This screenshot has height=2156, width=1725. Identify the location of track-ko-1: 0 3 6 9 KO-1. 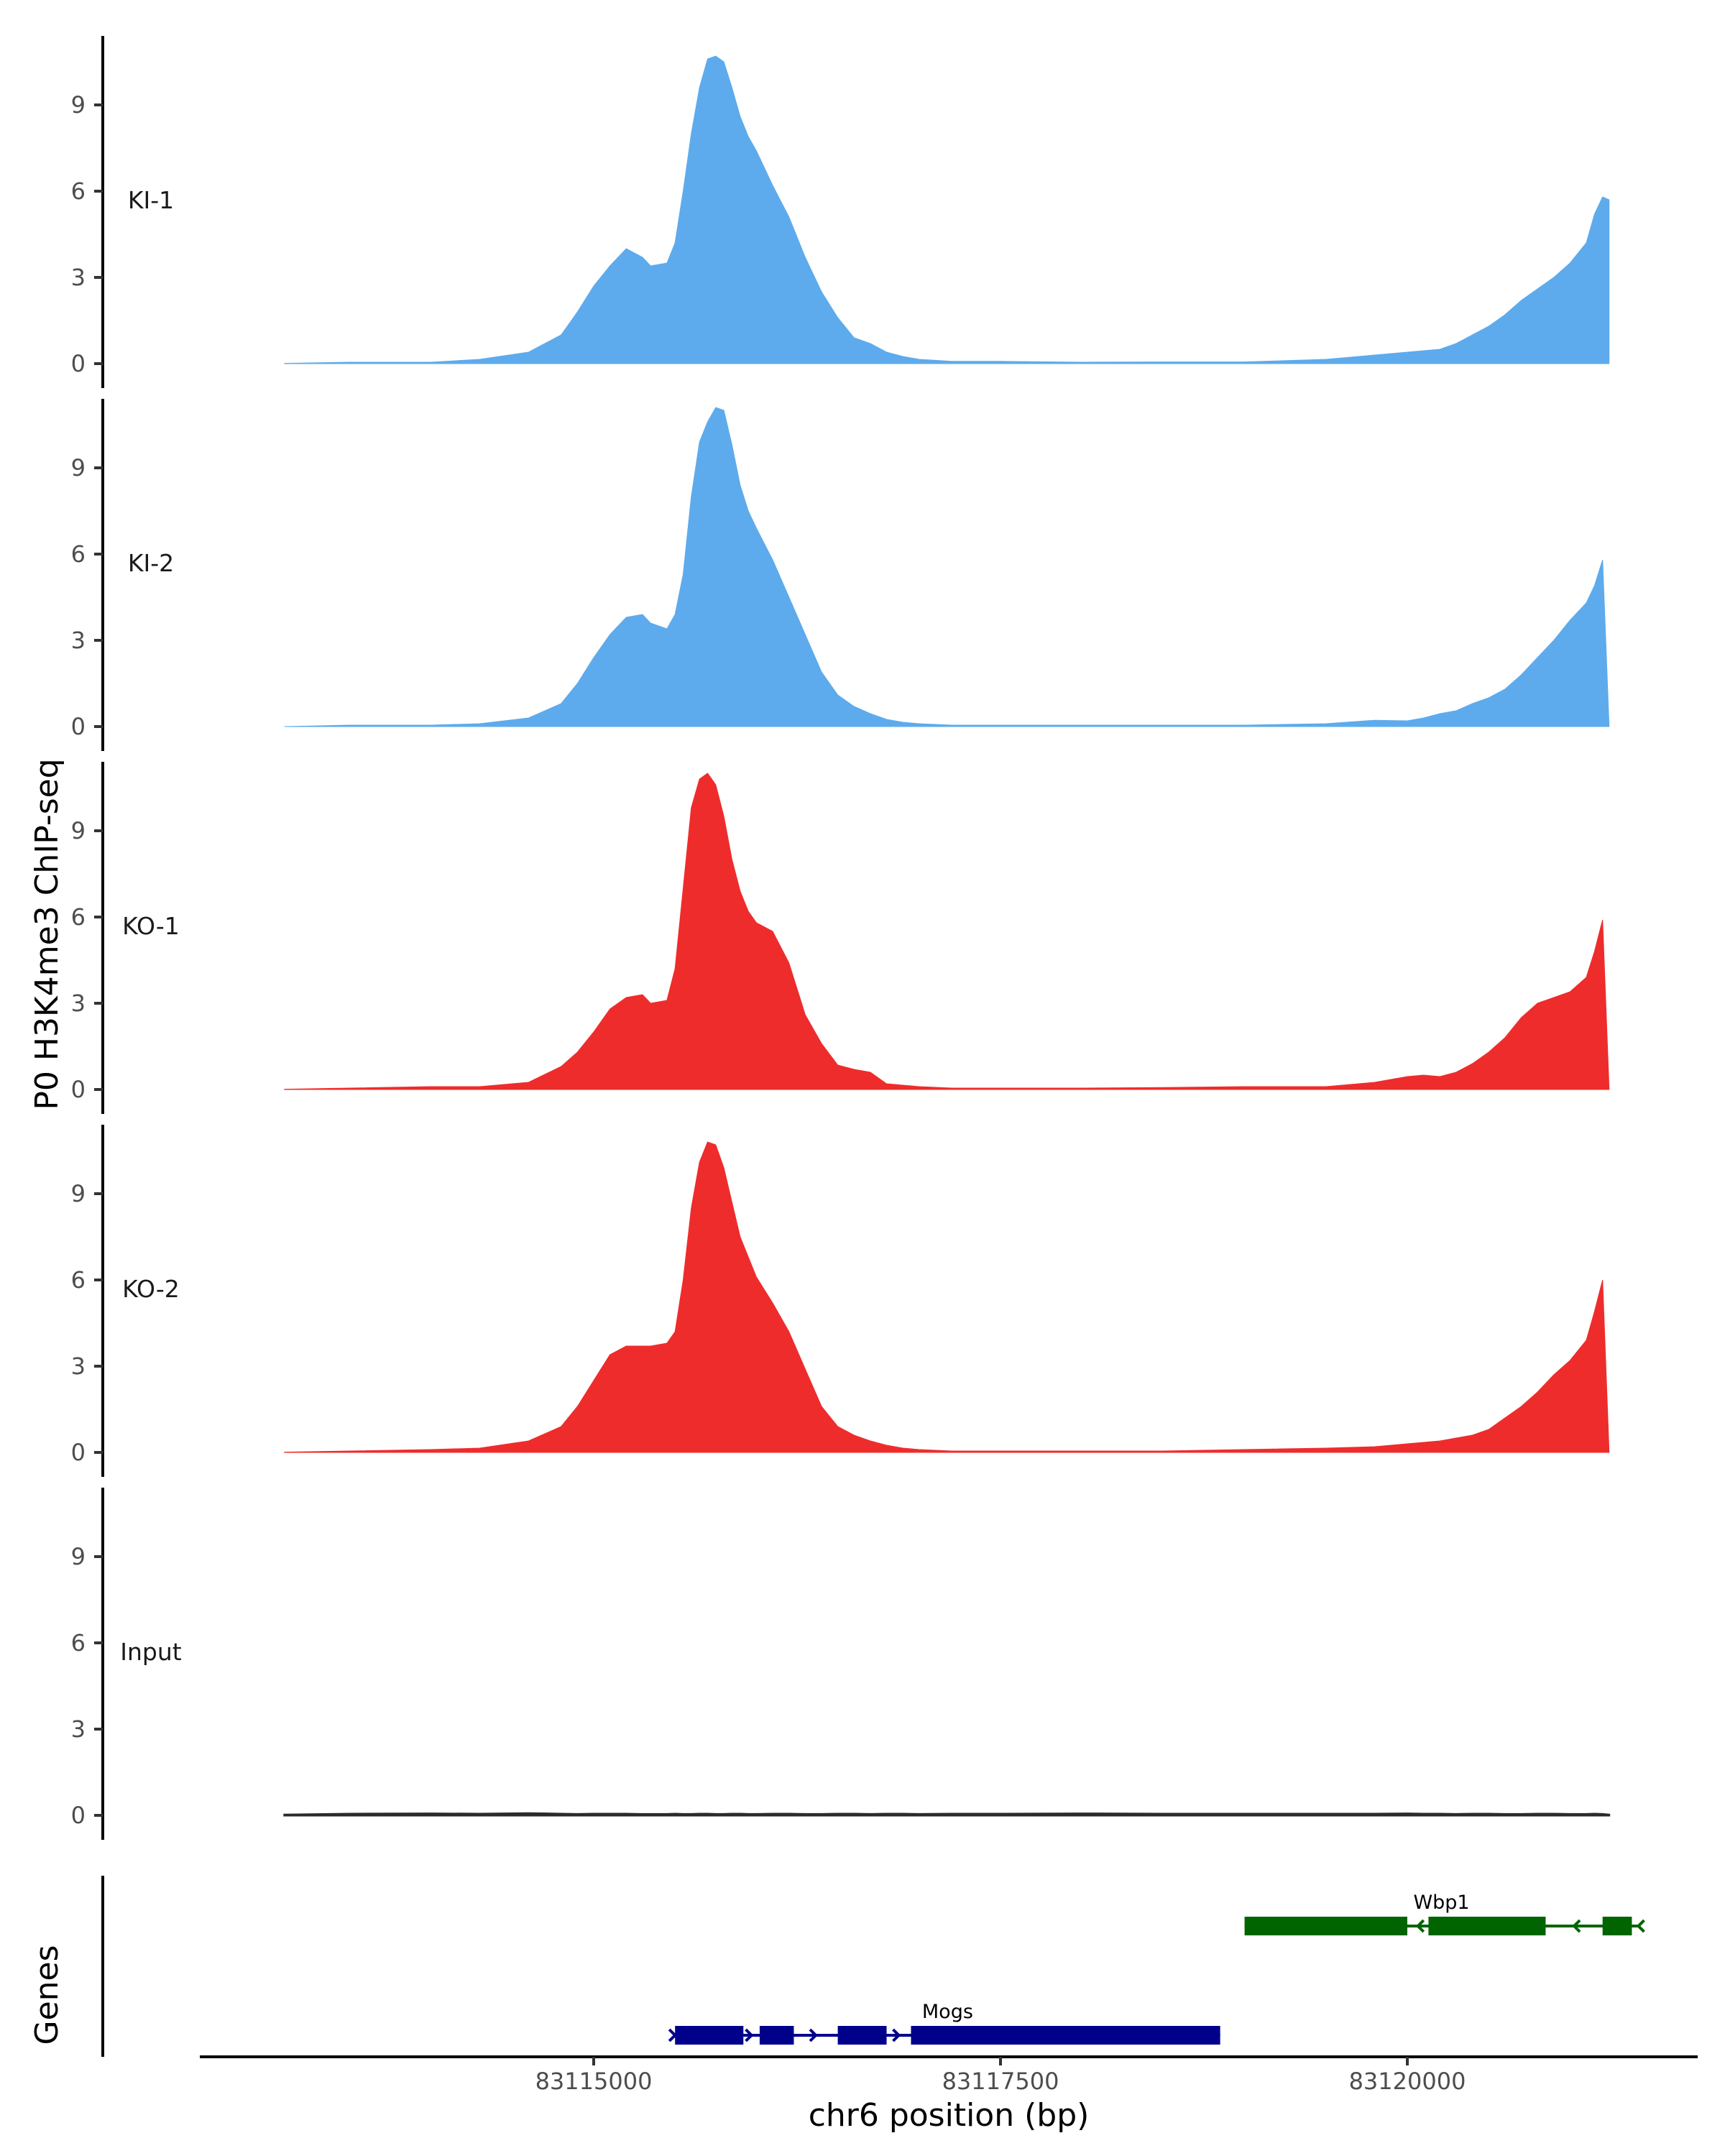
(840, 938).